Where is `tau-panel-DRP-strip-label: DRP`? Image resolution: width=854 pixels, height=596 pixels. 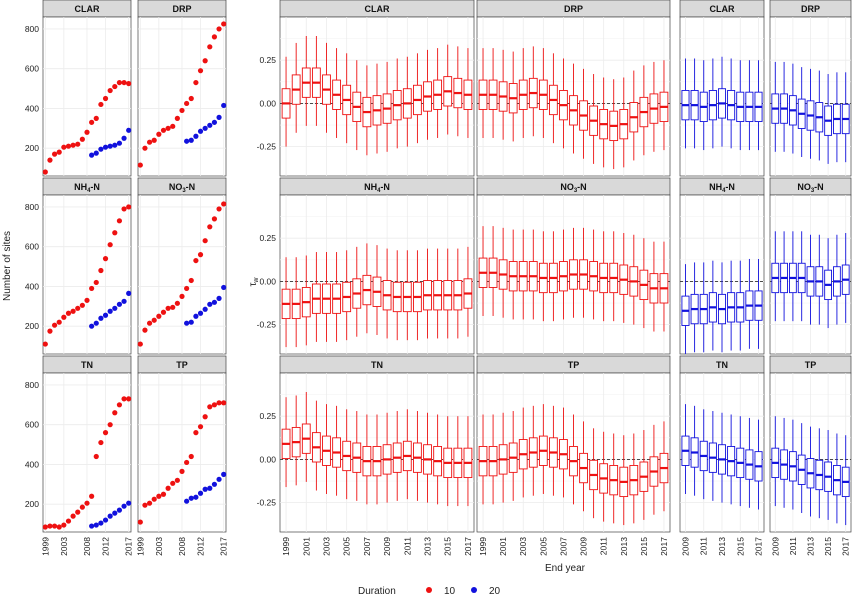
tau-panel-DRP-strip-label: DRP is located at coordinates (573, 9).